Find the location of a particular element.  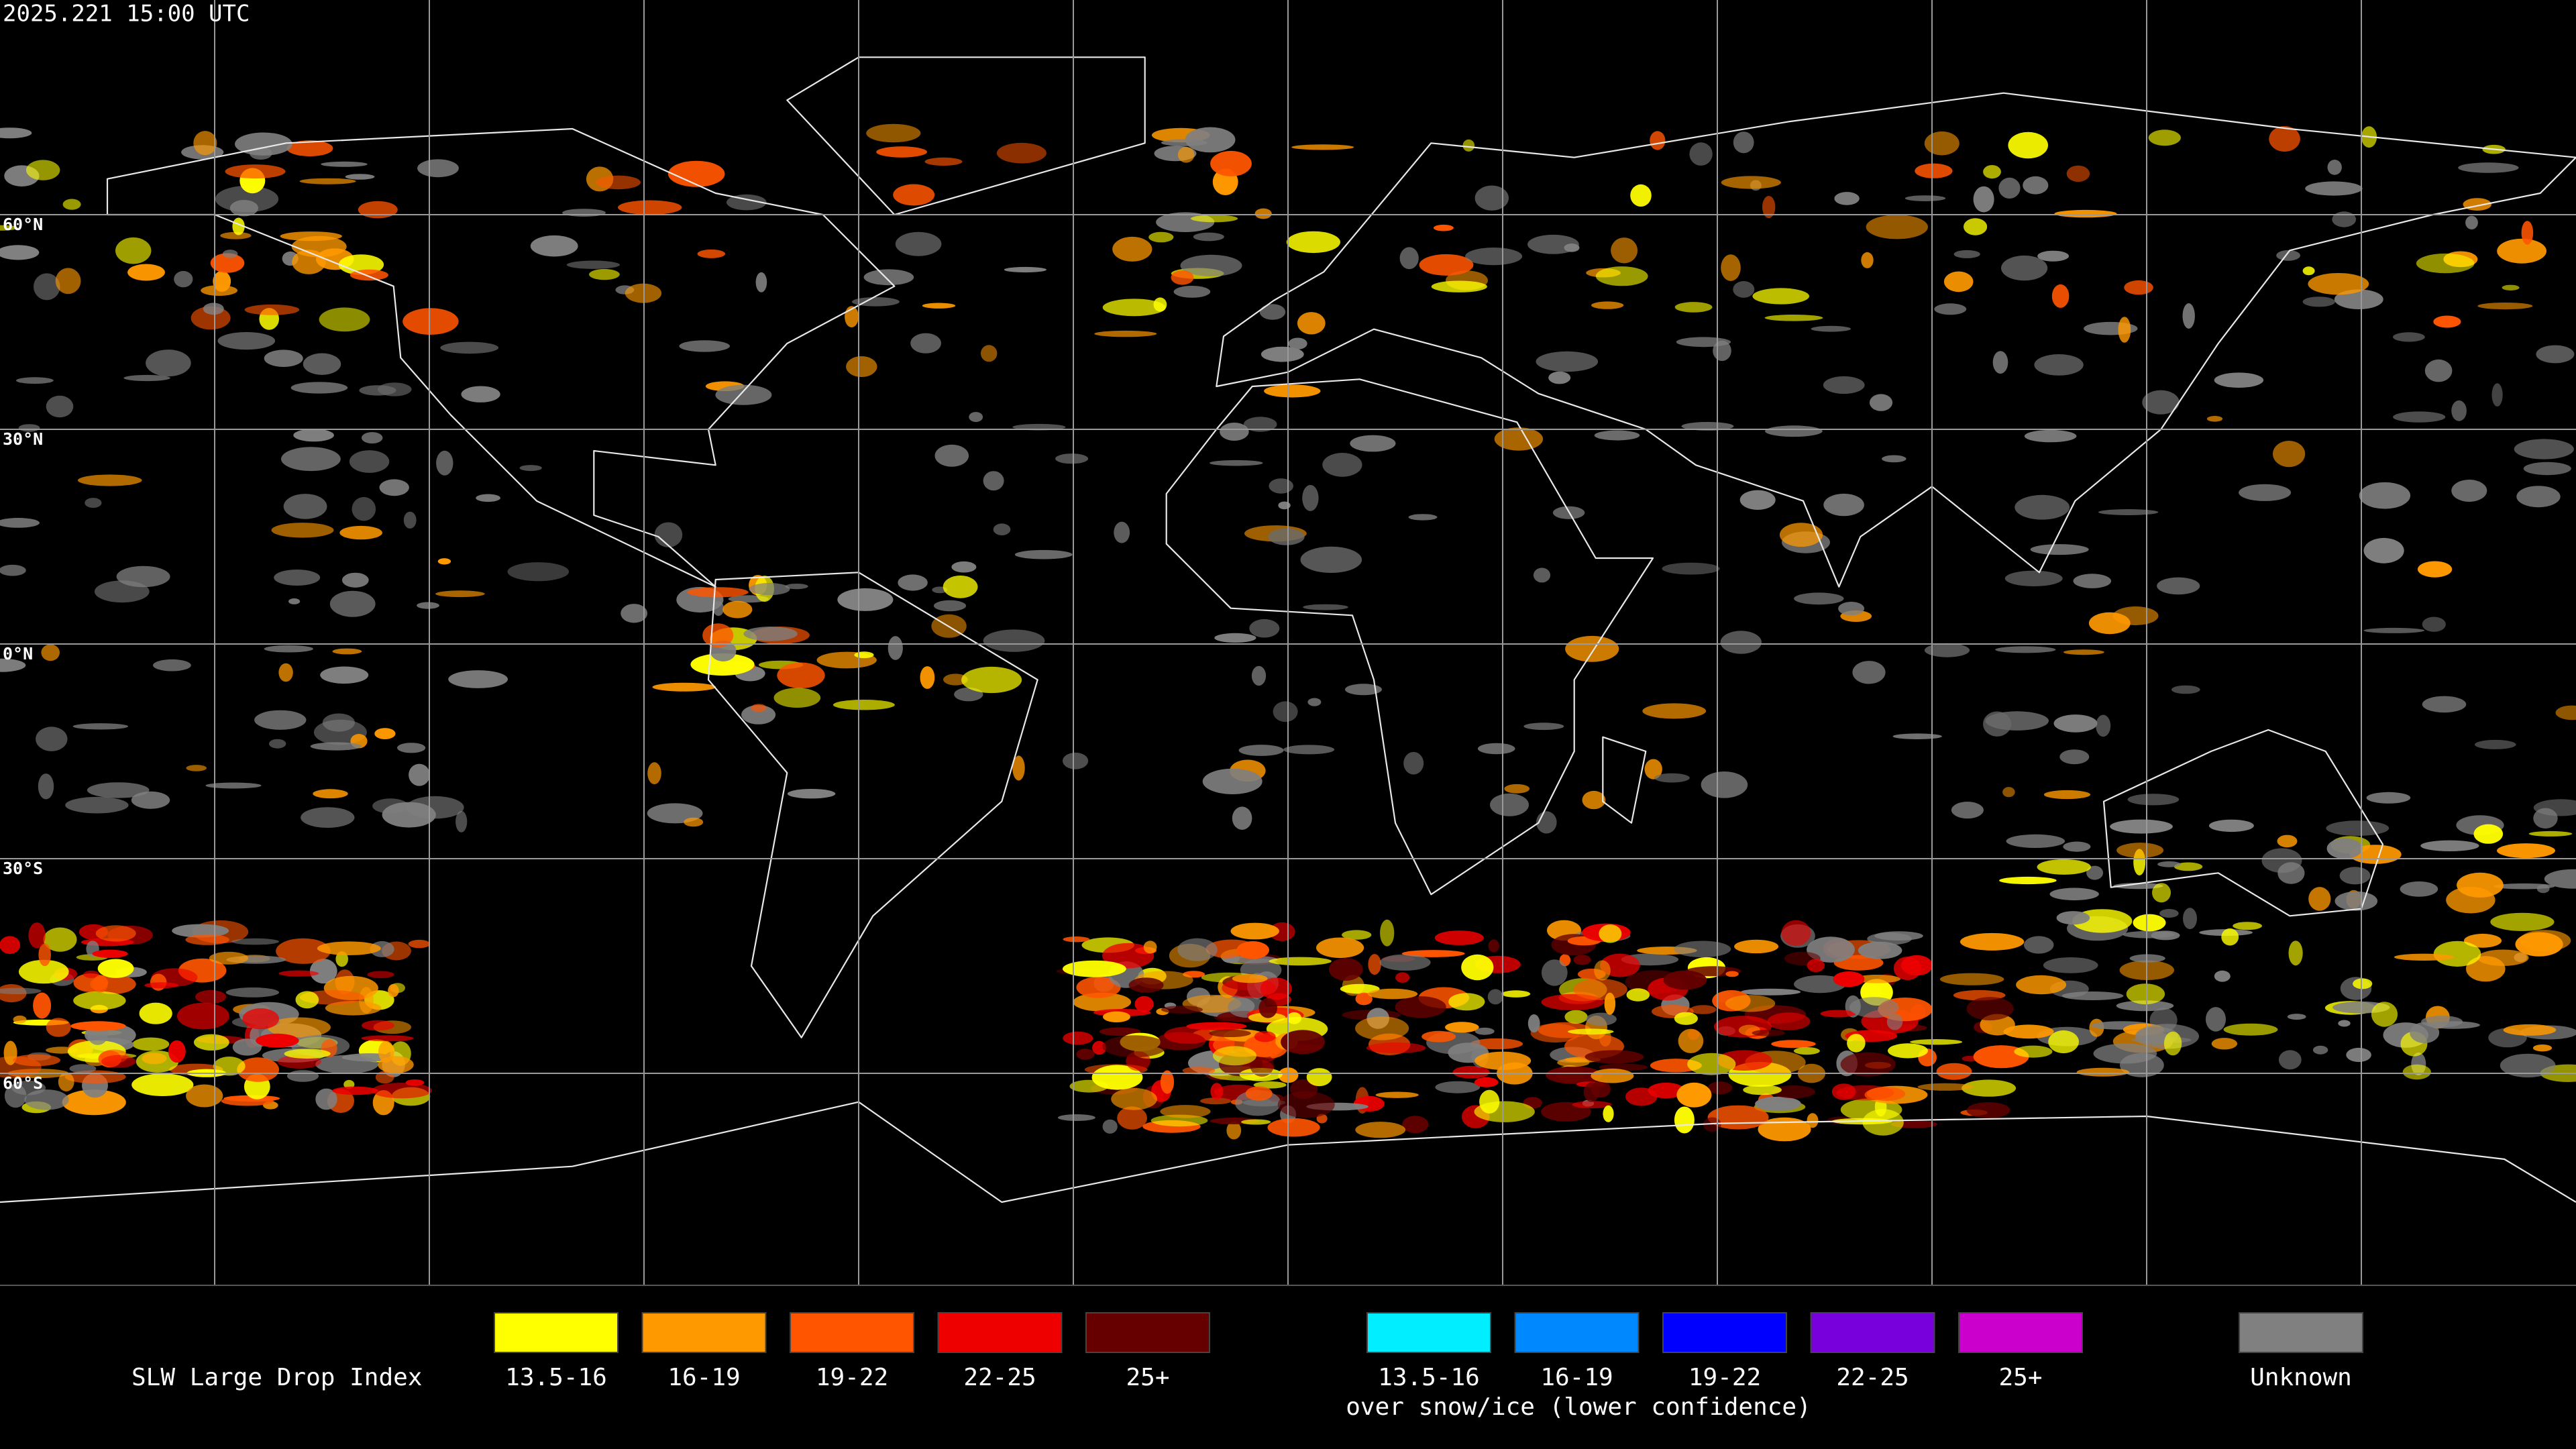

timestamp: 2025.221 15:00 UTC is located at coordinates (126, 14).